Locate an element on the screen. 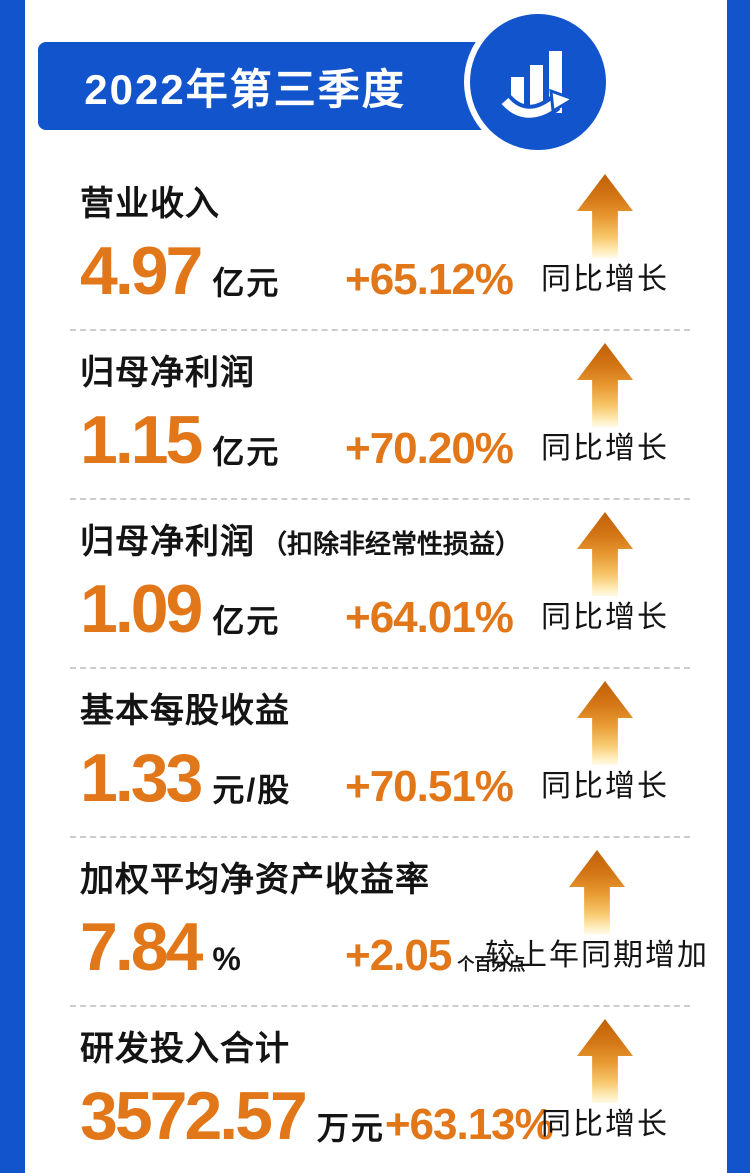 Image resolution: width=750 pixels, height=1173 pixels. metric-section: 营业收入 4.97 亿元 +65.12% 同比增长 is located at coordinates (376, 244).